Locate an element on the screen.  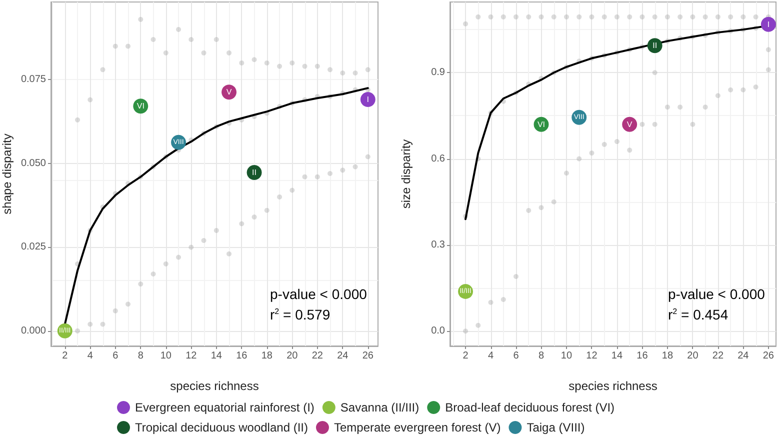
y-tick-label: 0.075 is located at coordinates (33, 80).